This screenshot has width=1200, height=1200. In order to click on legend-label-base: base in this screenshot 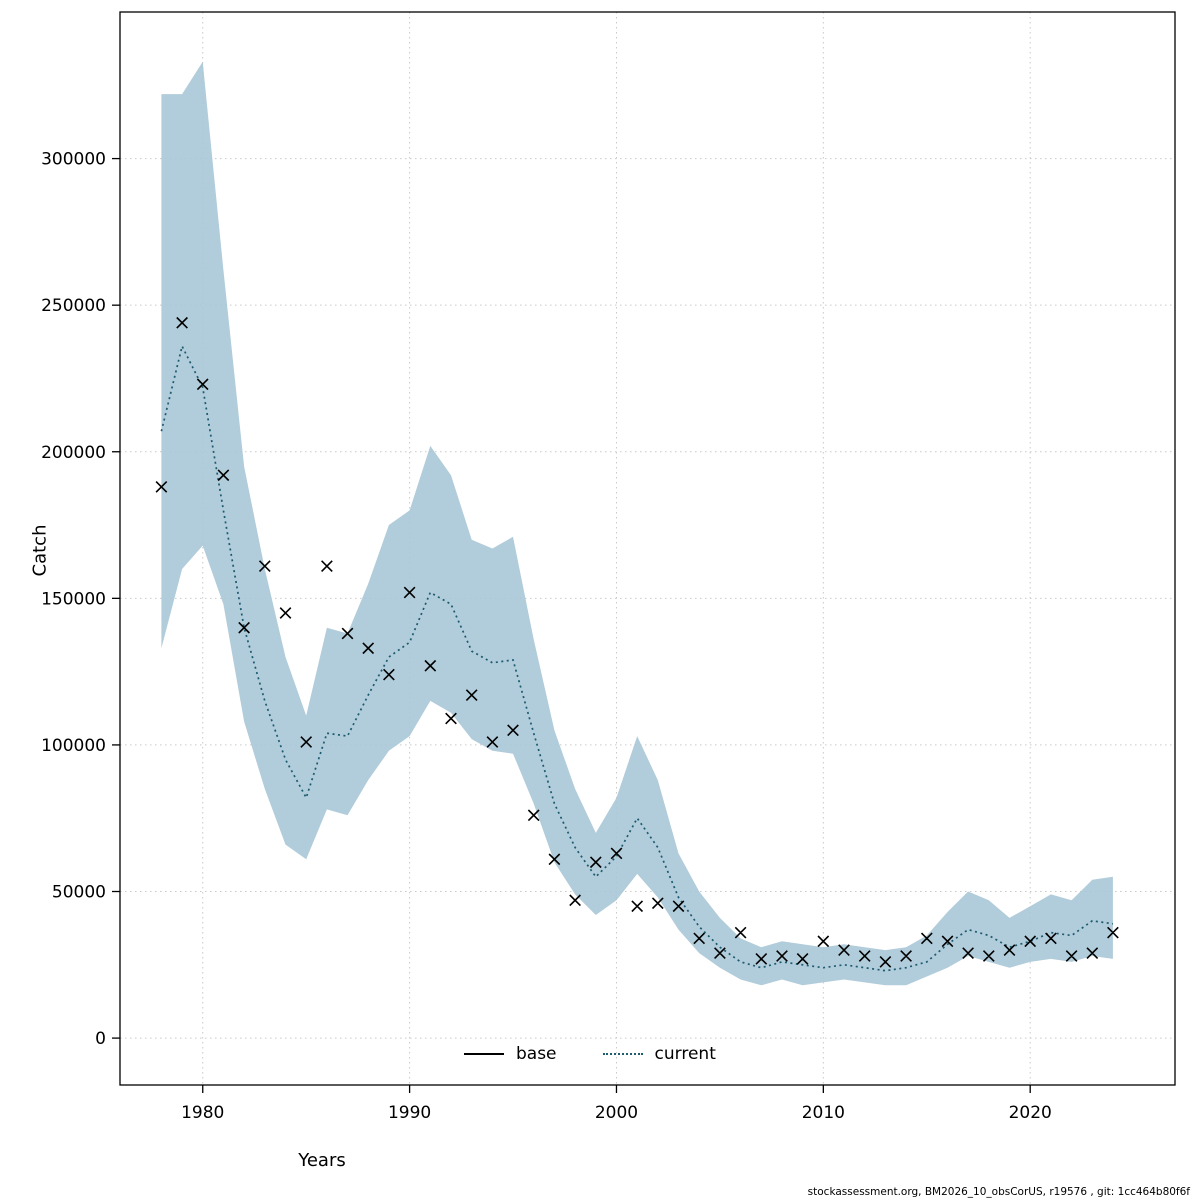, I will do `click(536, 1054)`.